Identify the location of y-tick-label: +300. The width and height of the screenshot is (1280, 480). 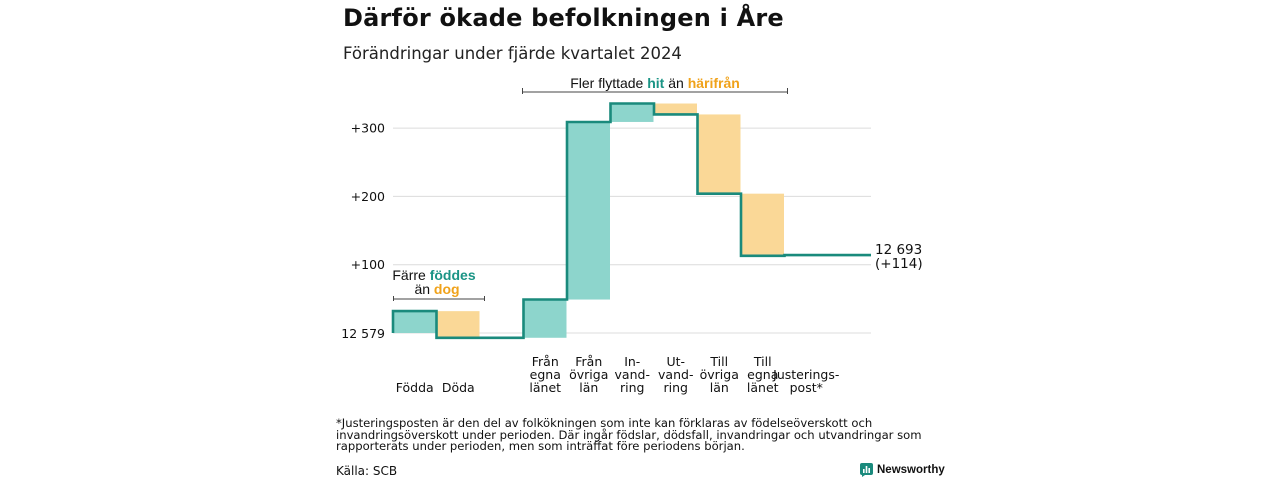
(368, 128).